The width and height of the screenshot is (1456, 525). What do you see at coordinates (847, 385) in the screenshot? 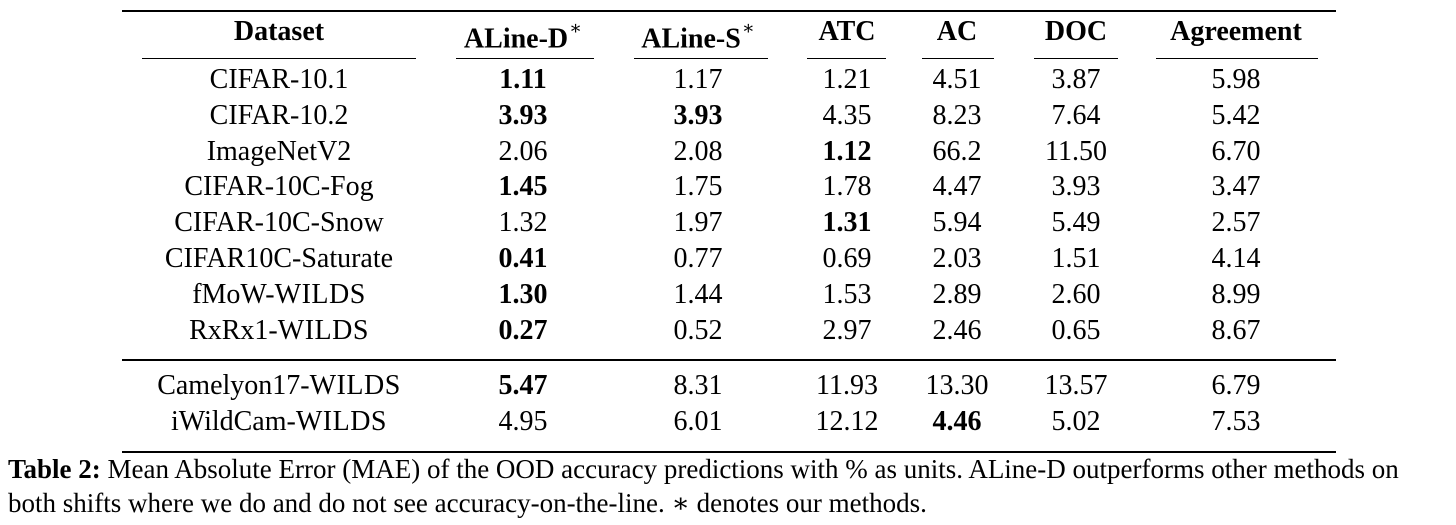
I see `value-cell-atc: 11.93` at bounding box center [847, 385].